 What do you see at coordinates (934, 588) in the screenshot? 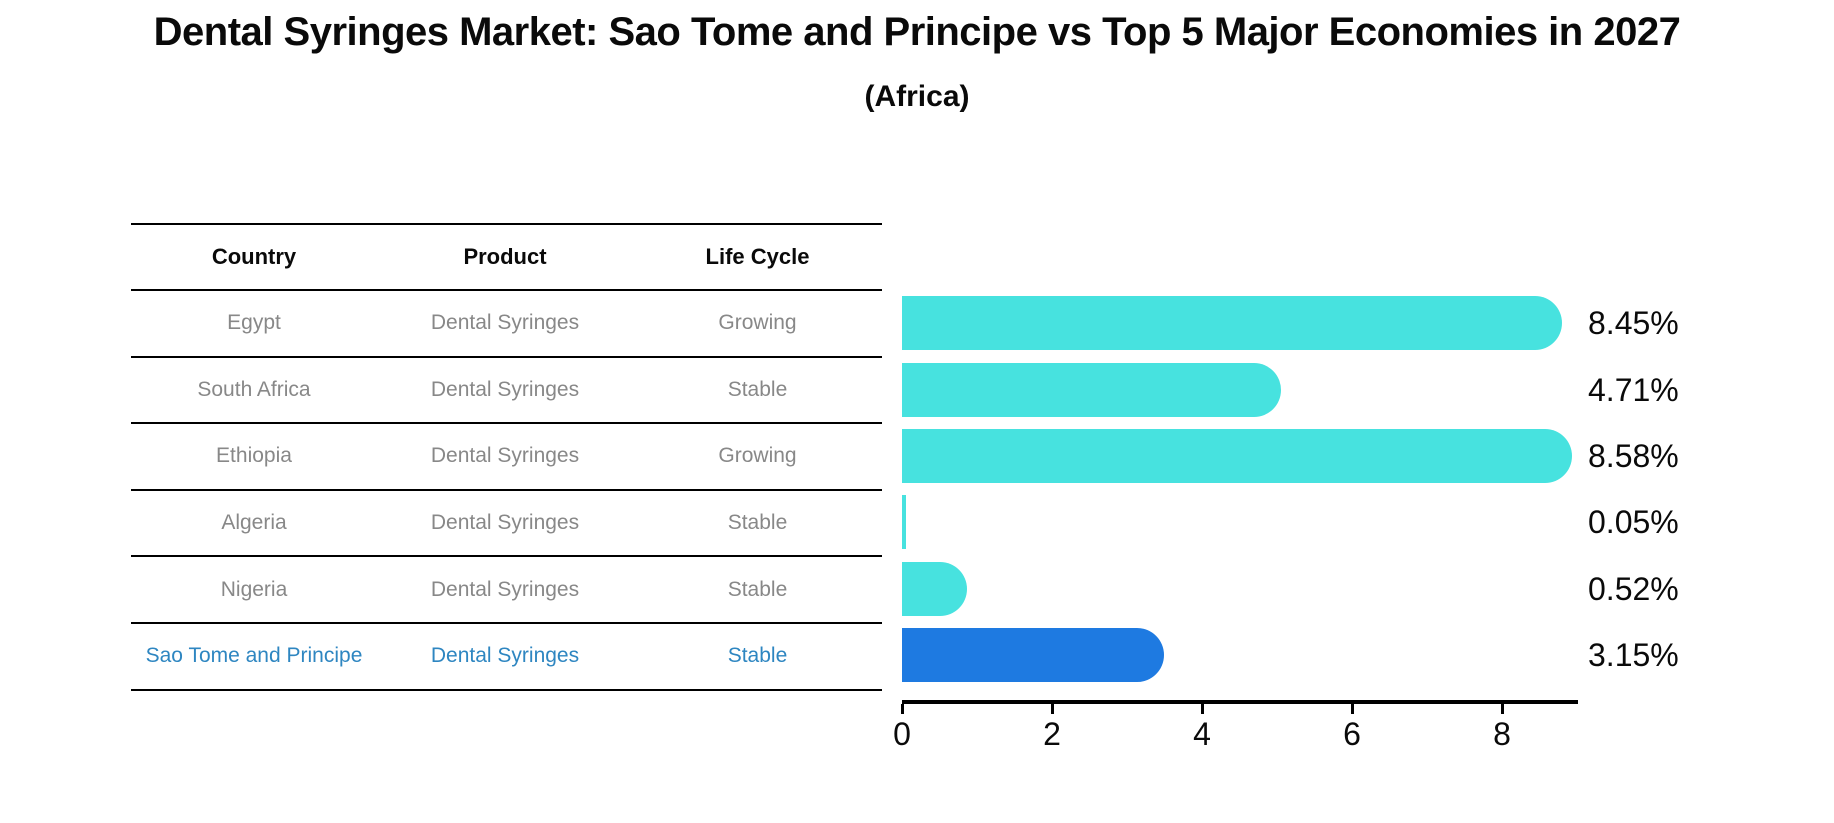
I see `bar-nigeria` at bounding box center [934, 588].